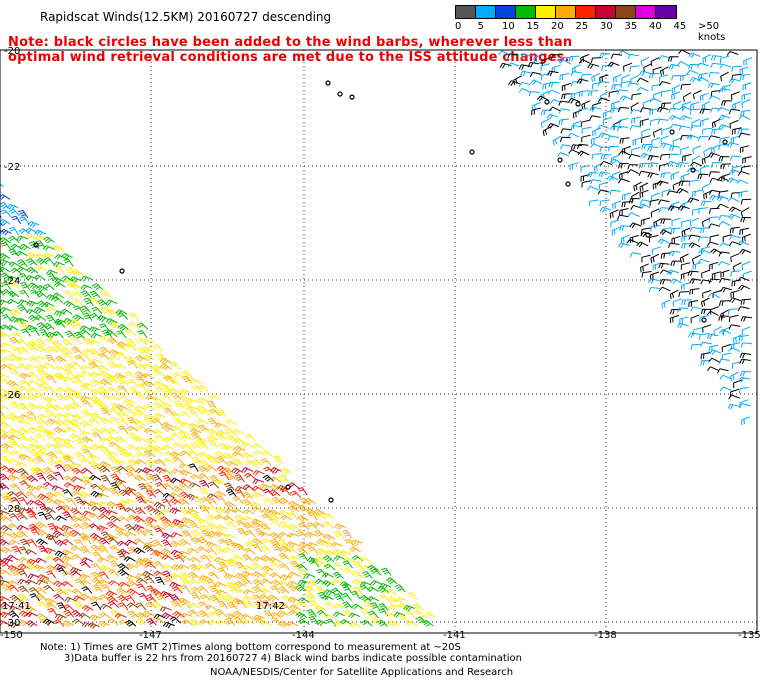 This screenshot has width=760, height=688. What do you see at coordinates (749, 635) in the screenshot?
I see `lon-label: -135` at bounding box center [749, 635].